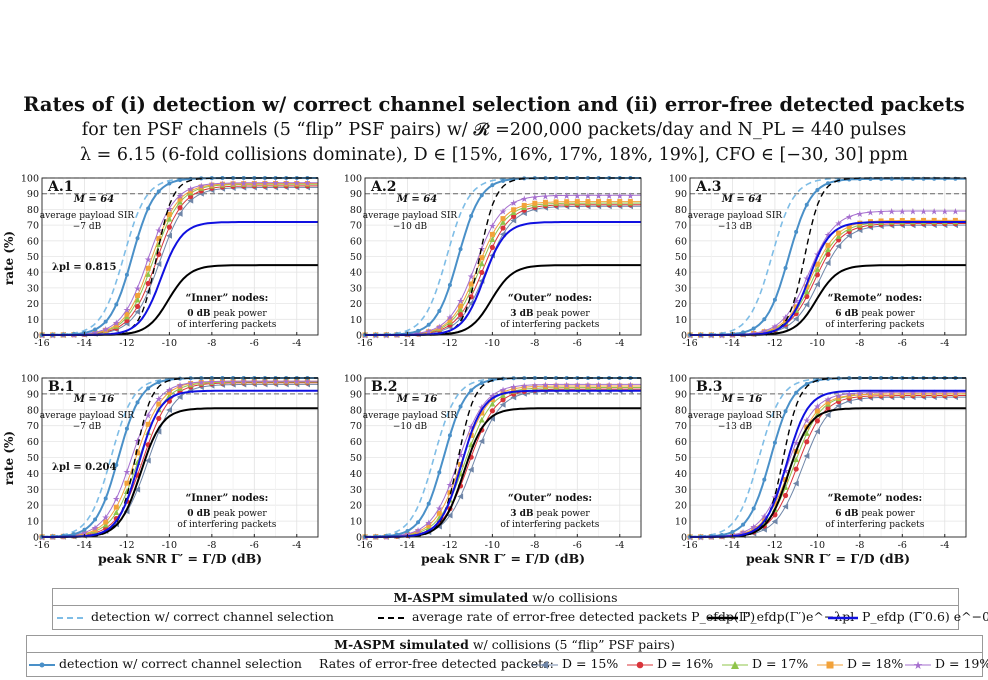 This screenshot has height=680, width=988. Describe the element at coordinates (180, 663) in the screenshot. I see `legend-label: detection w/ correct channel selection` at that location.